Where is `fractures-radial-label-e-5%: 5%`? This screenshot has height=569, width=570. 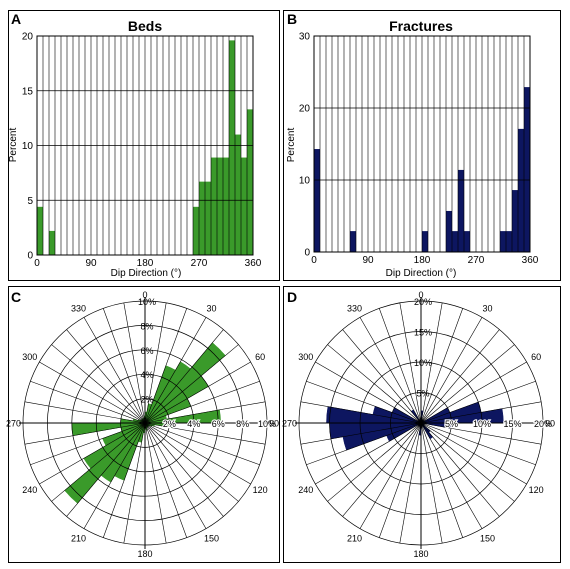 fractures-radial-label-e-5%: 5% is located at coordinates (451, 424).